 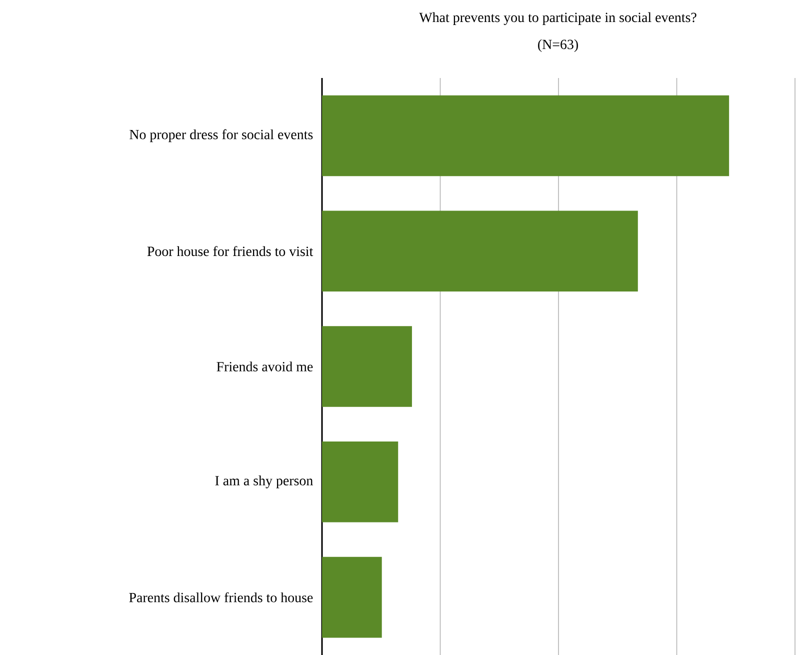 I want to click on chart-subtitle: (N=63), so click(x=558, y=45).